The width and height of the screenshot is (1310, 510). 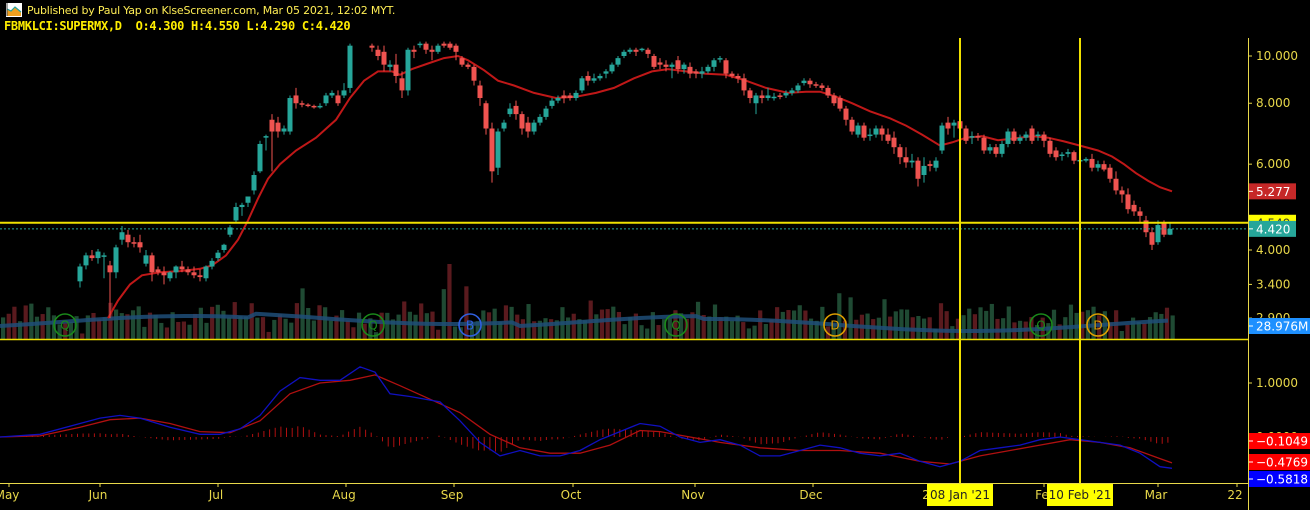 I want to click on vertical-marker-lines, so click(x=1020, y=261).